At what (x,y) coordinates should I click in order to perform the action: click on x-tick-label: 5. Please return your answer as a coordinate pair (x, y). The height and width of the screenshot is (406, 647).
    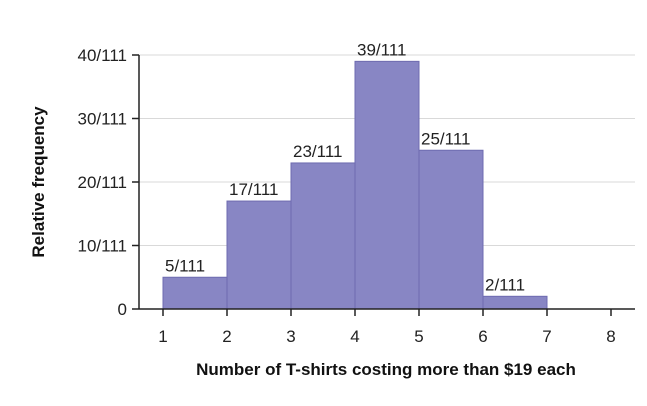
    Looking at the image, I should click on (418, 336).